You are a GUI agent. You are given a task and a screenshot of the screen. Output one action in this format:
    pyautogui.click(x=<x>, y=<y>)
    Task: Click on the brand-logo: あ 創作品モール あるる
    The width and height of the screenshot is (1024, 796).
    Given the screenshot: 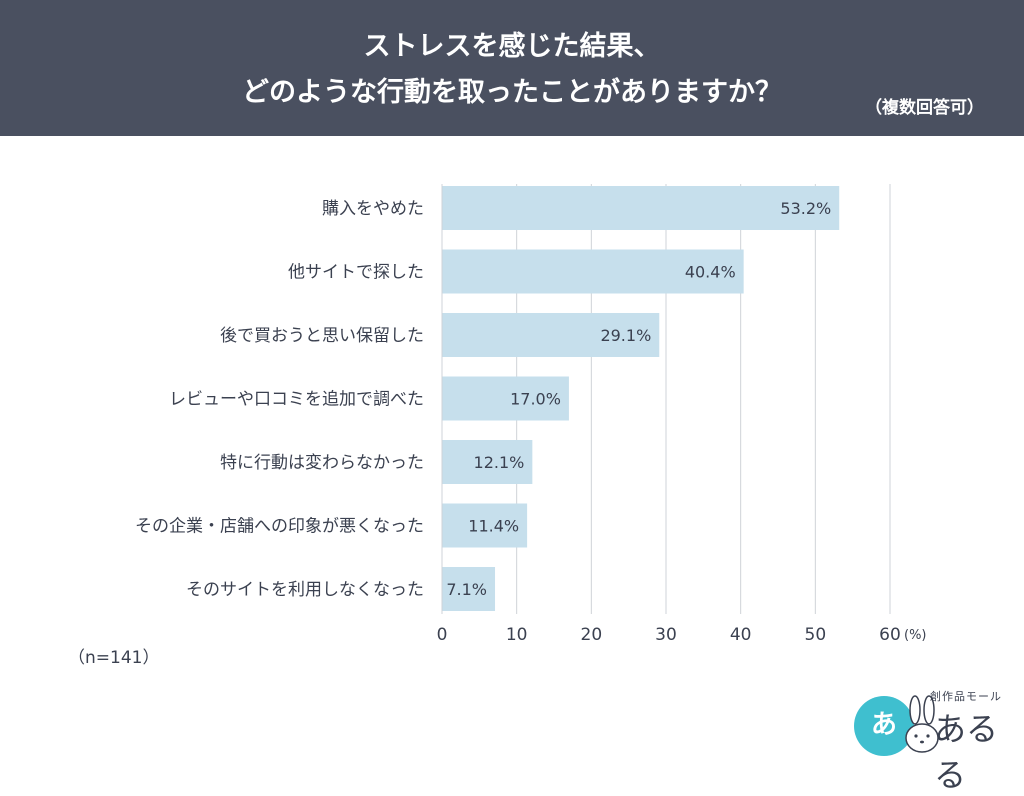 What is the action you would take?
    pyautogui.click(x=934, y=741)
    